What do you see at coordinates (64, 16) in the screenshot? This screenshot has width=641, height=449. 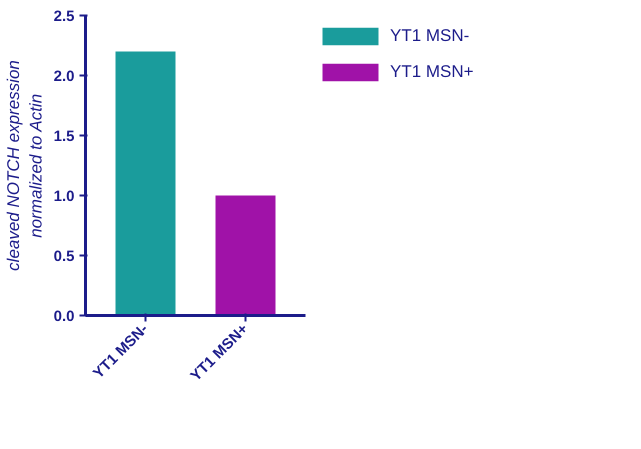 I see `y-tick-label: 2.5` at bounding box center [64, 16].